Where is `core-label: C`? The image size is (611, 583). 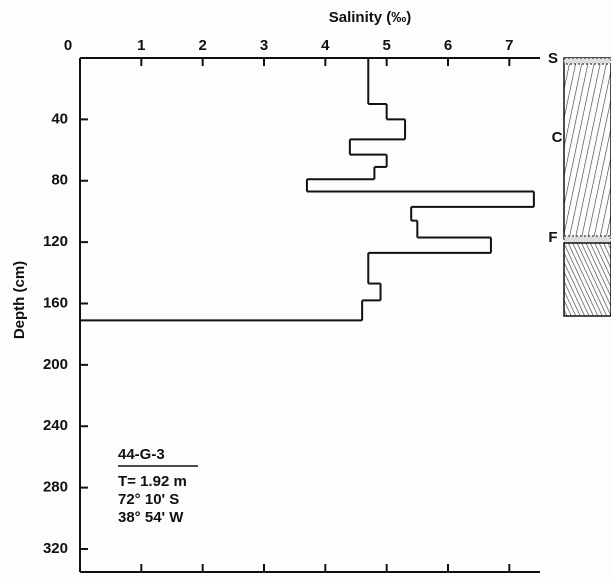 core-label: C is located at coordinates (557, 137).